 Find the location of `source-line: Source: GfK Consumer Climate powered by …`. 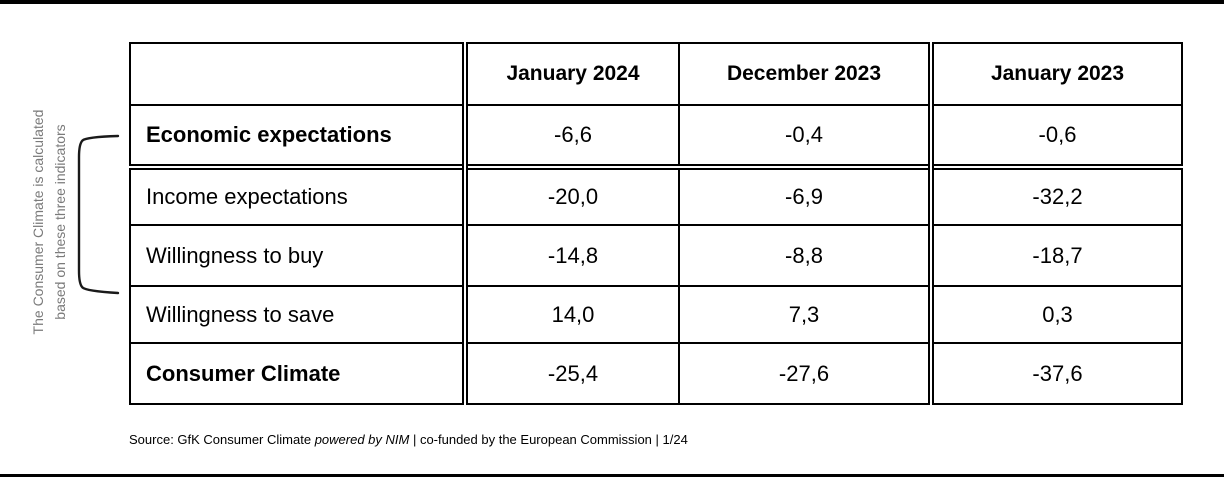

source-line: Source: GfK Consumer Climate powered by … is located at coordinates (408, 439).